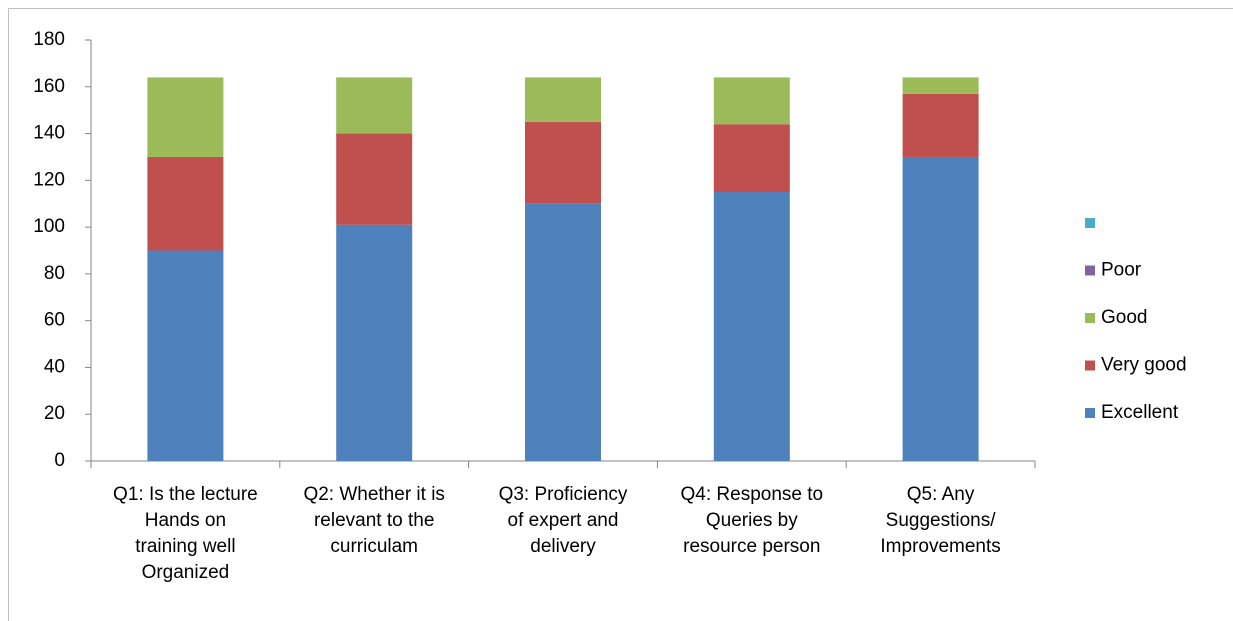 The width and height of the screenshot is (1233, 621). I want to click on y-tick-label: 160, so click(49, 86).